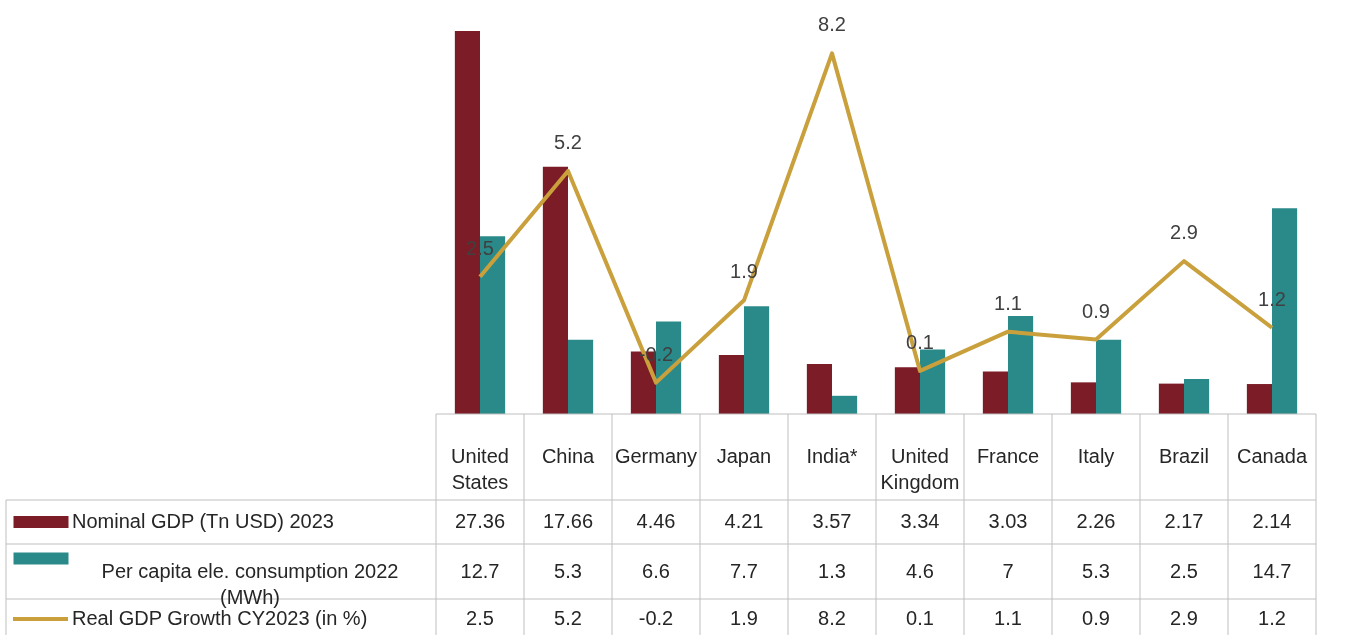 Image resolution: width=1371 pixels, height=635 pixels. What do you see at coordinates (250, 583) in the screenshot?
I see `legend-label: Per capita ele. consumption 2022 (MWh)` at bounding box center [250, 583].